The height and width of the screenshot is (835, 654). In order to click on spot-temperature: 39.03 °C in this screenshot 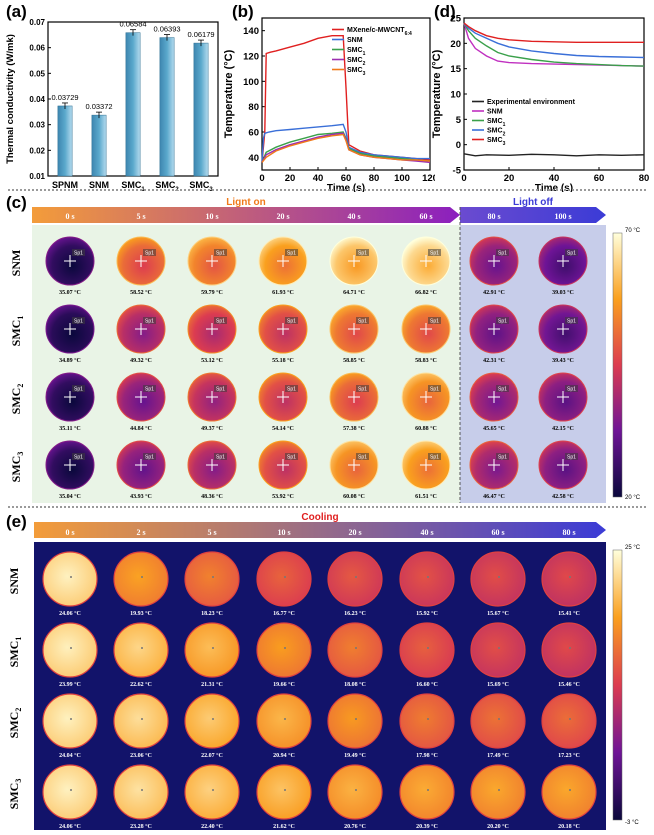, I will do `click(563, 292)`.